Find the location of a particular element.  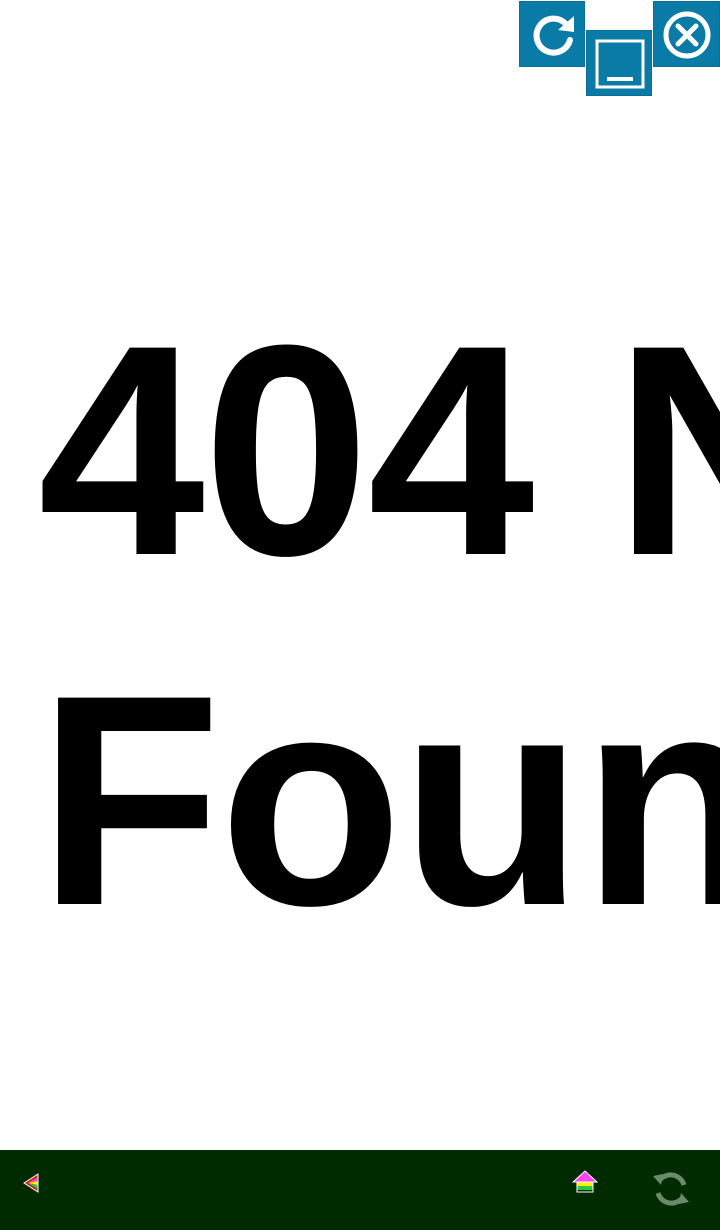

back-button is located at coordinates (32, 1183).